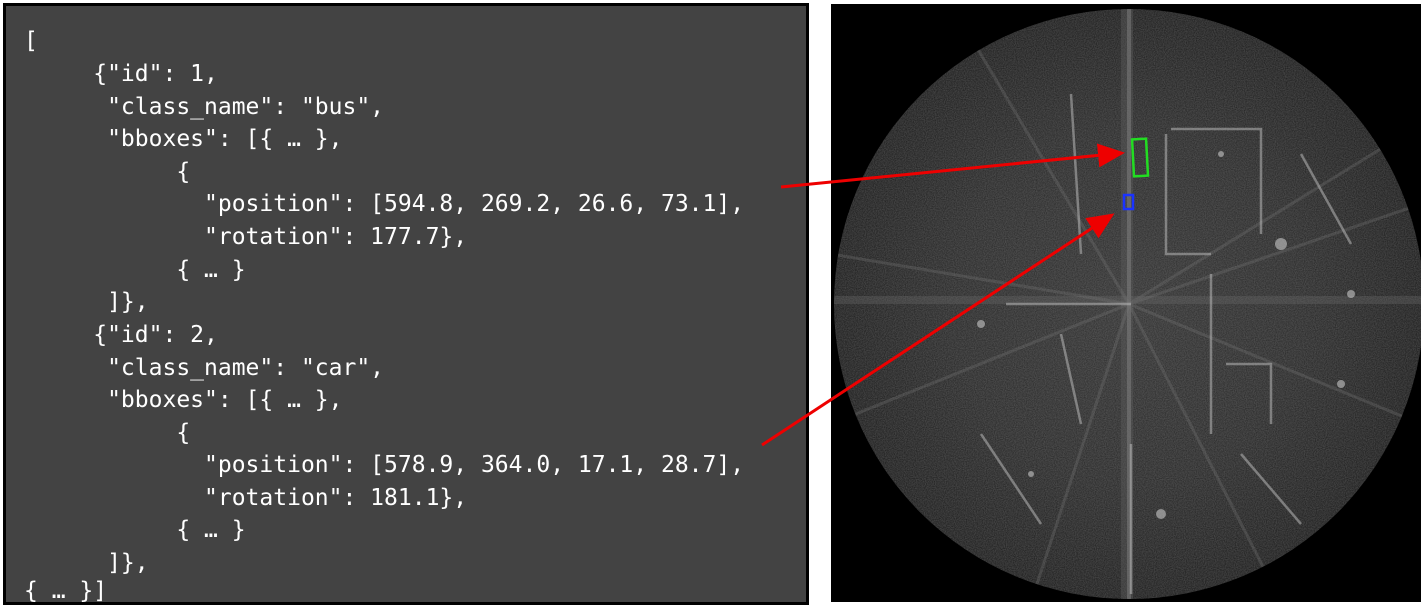  I want to click on code-line: {"id": 2,, so click(121, 335).